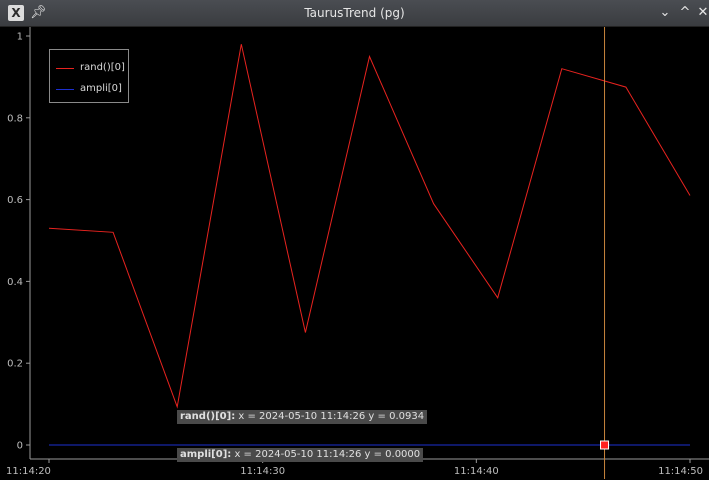  Describe the element at coordinates (20, 37) in the screenshot. I see `y-tick-label: 1` at that location.